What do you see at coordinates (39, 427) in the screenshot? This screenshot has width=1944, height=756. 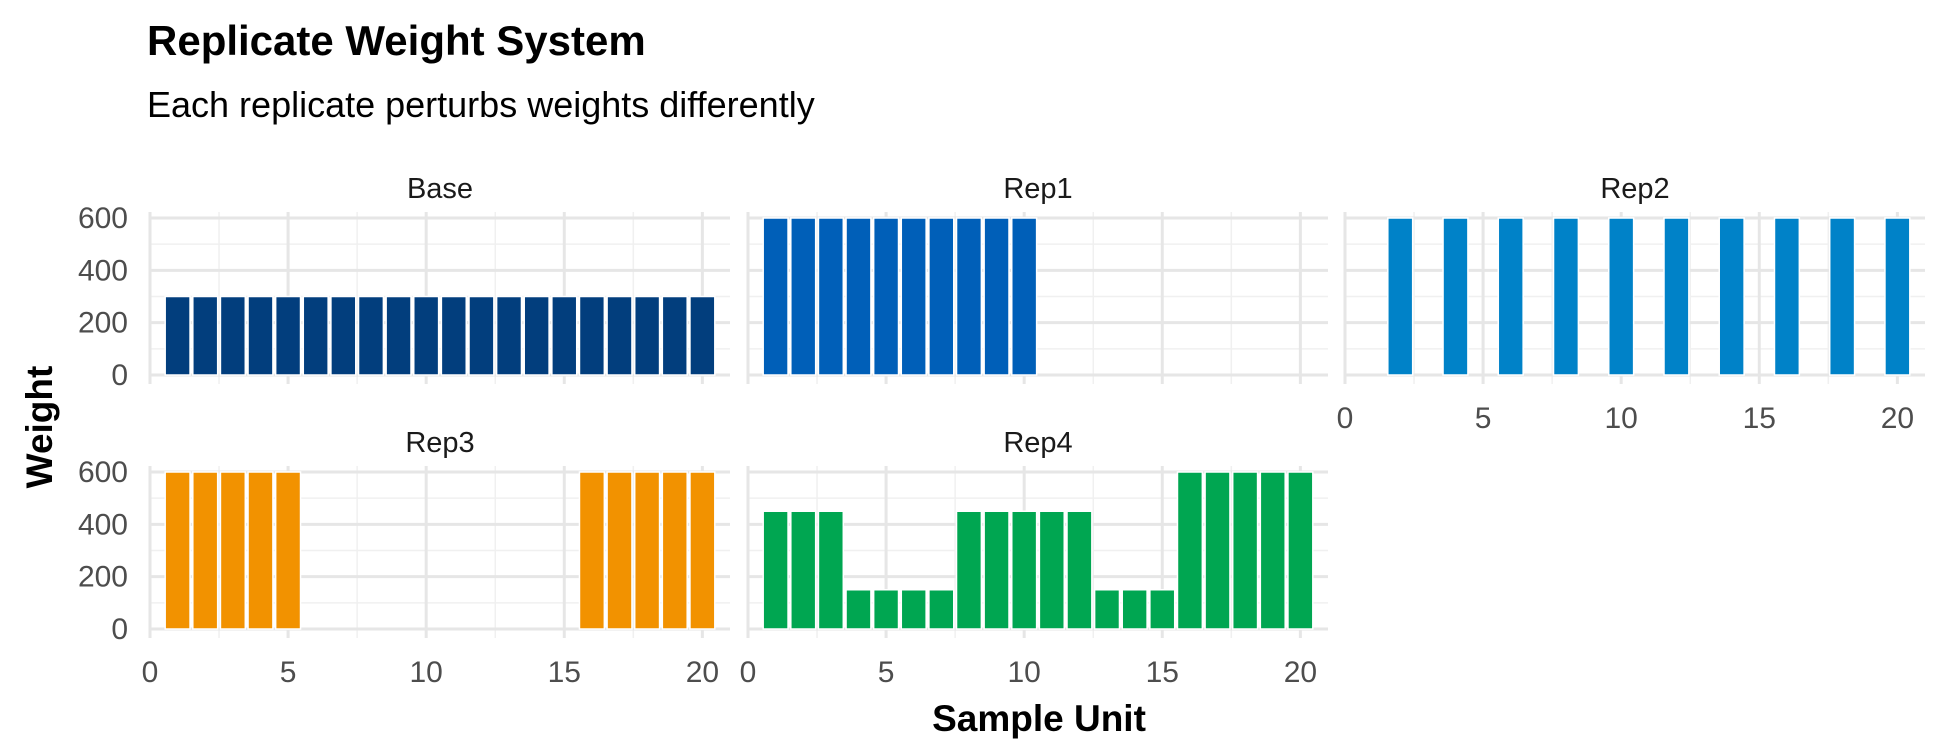 I see `y-axis-title: Weight` at bounding box center [39, 427].